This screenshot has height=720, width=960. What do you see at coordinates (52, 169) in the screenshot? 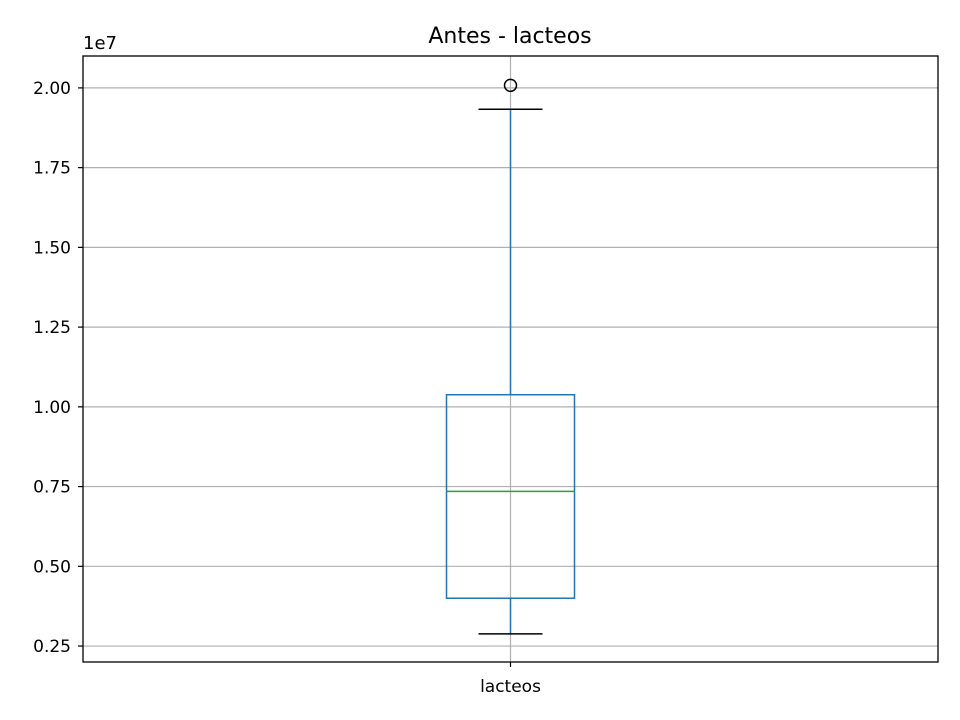
I see `y-tick-label: 1.75` at bounding box center [52, 169].